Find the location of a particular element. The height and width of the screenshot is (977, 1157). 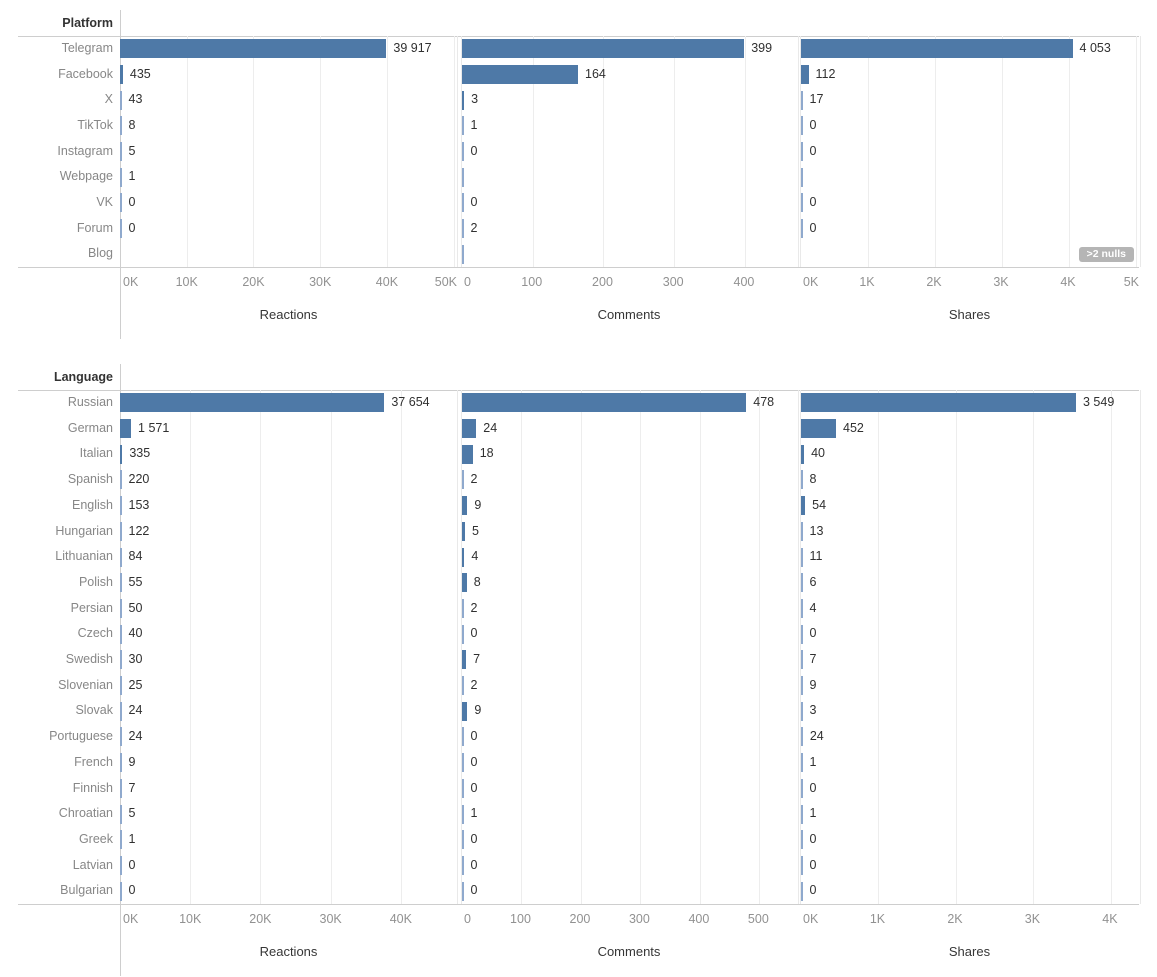

row-label-x: X is located at coordinates (108, 99).